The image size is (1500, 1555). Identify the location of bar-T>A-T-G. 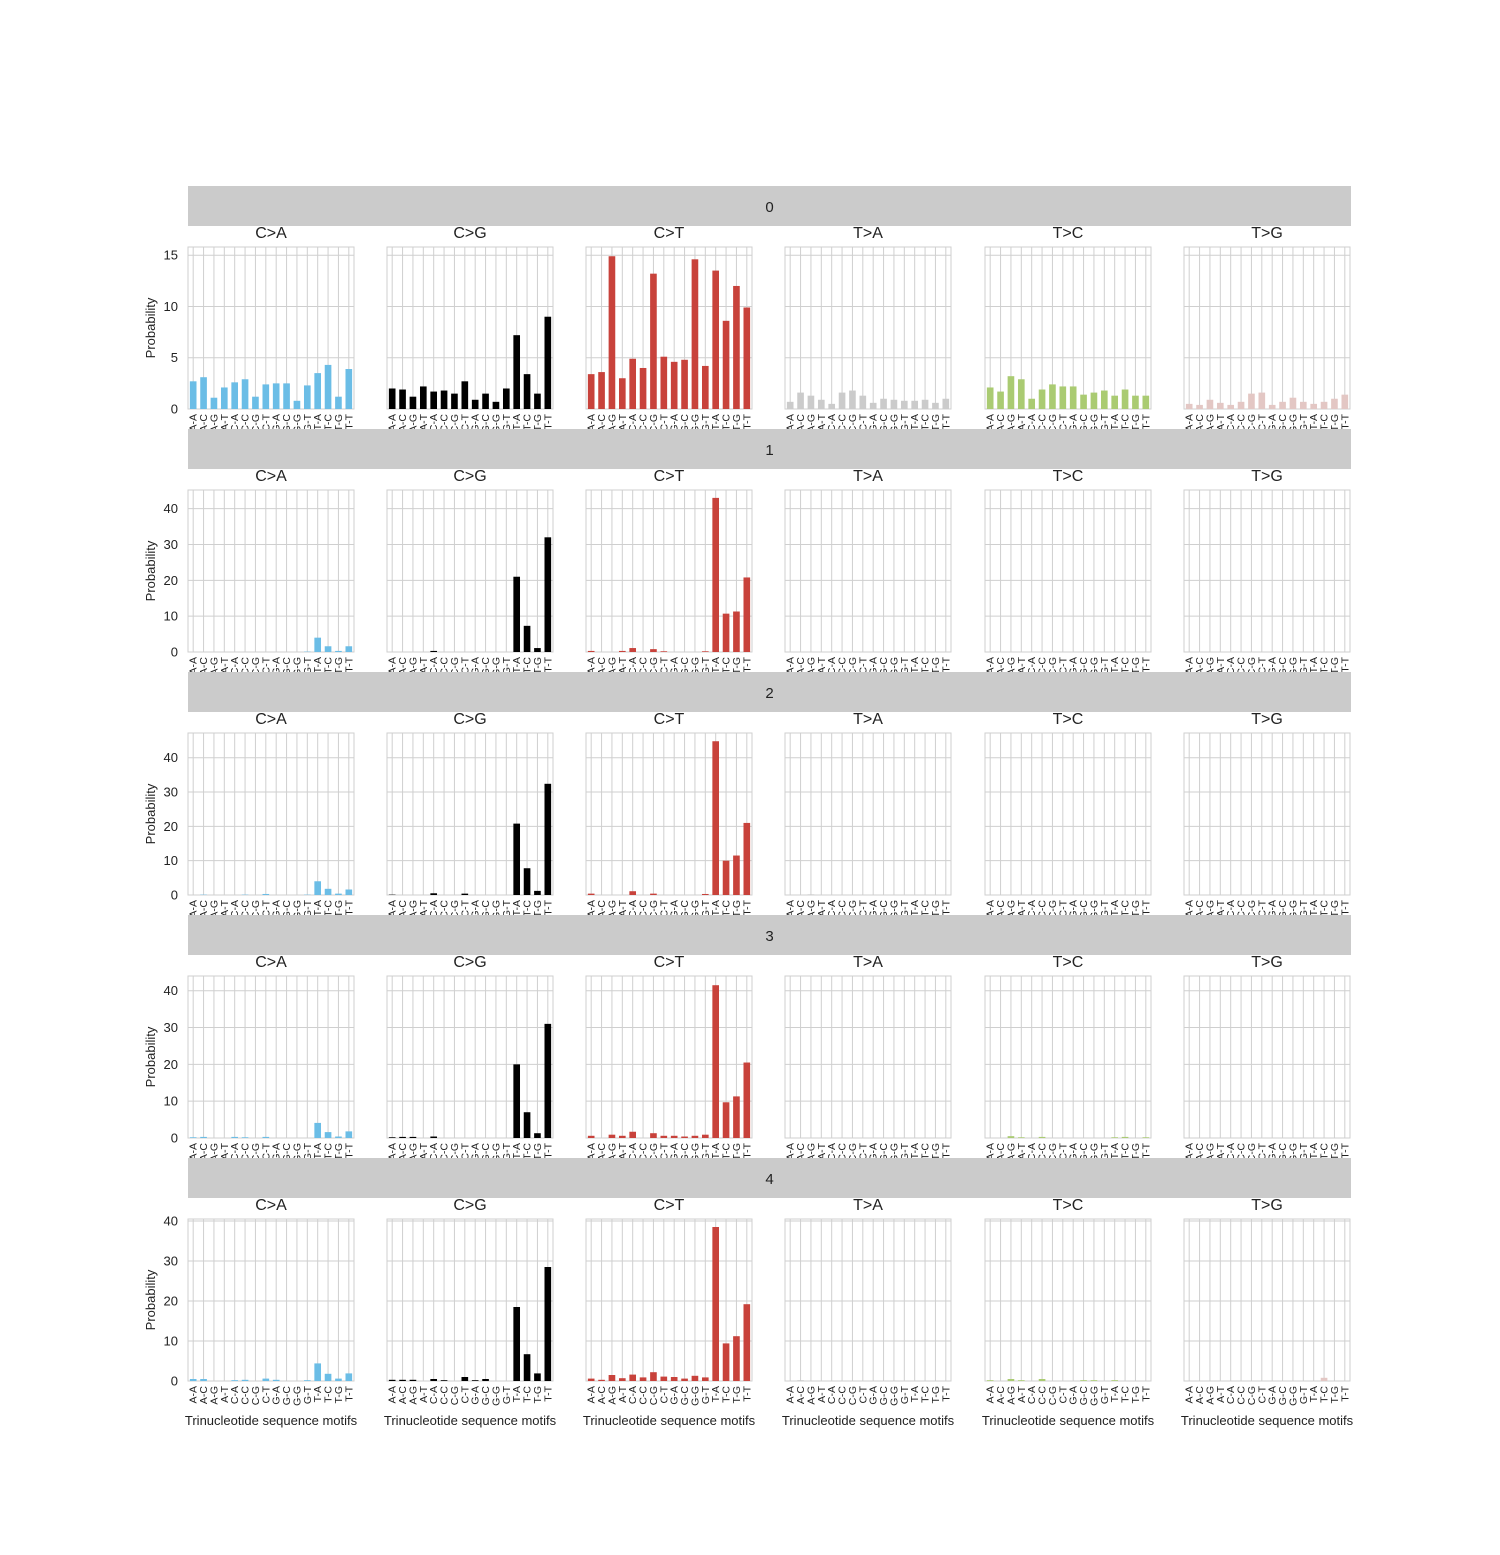
(935, 406).